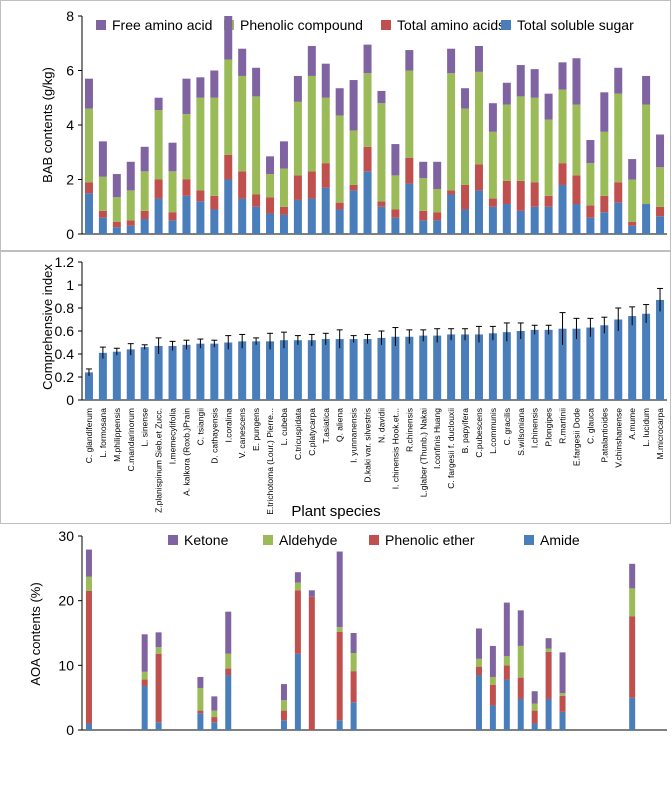 The image size is (672, 800). What do you see at coordinates (423, 452) in the screenshot?
I see `species-label: L.glaber (Thunb.) Nakai` at bounding box center [423, 452].